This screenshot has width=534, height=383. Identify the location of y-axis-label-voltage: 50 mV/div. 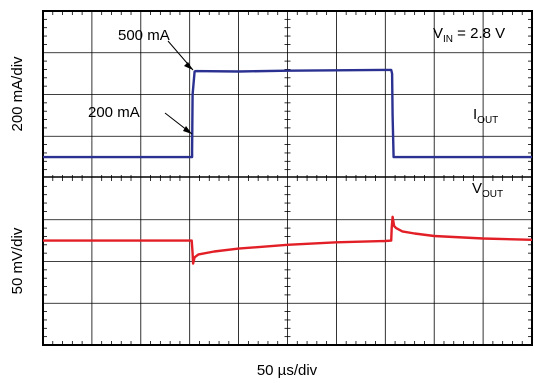
(17, 260).